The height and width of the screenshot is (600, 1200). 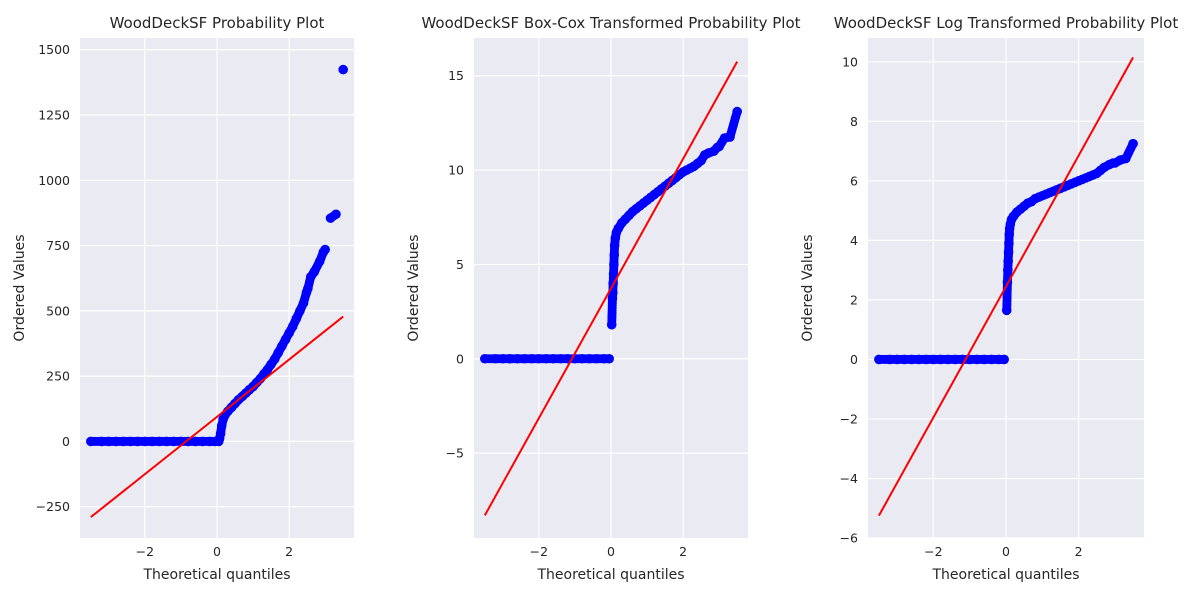 What do you see at coordinates (58, 376) in the screenshot?
I see `y-tick-label: 250` at bounding box center [58, 376].